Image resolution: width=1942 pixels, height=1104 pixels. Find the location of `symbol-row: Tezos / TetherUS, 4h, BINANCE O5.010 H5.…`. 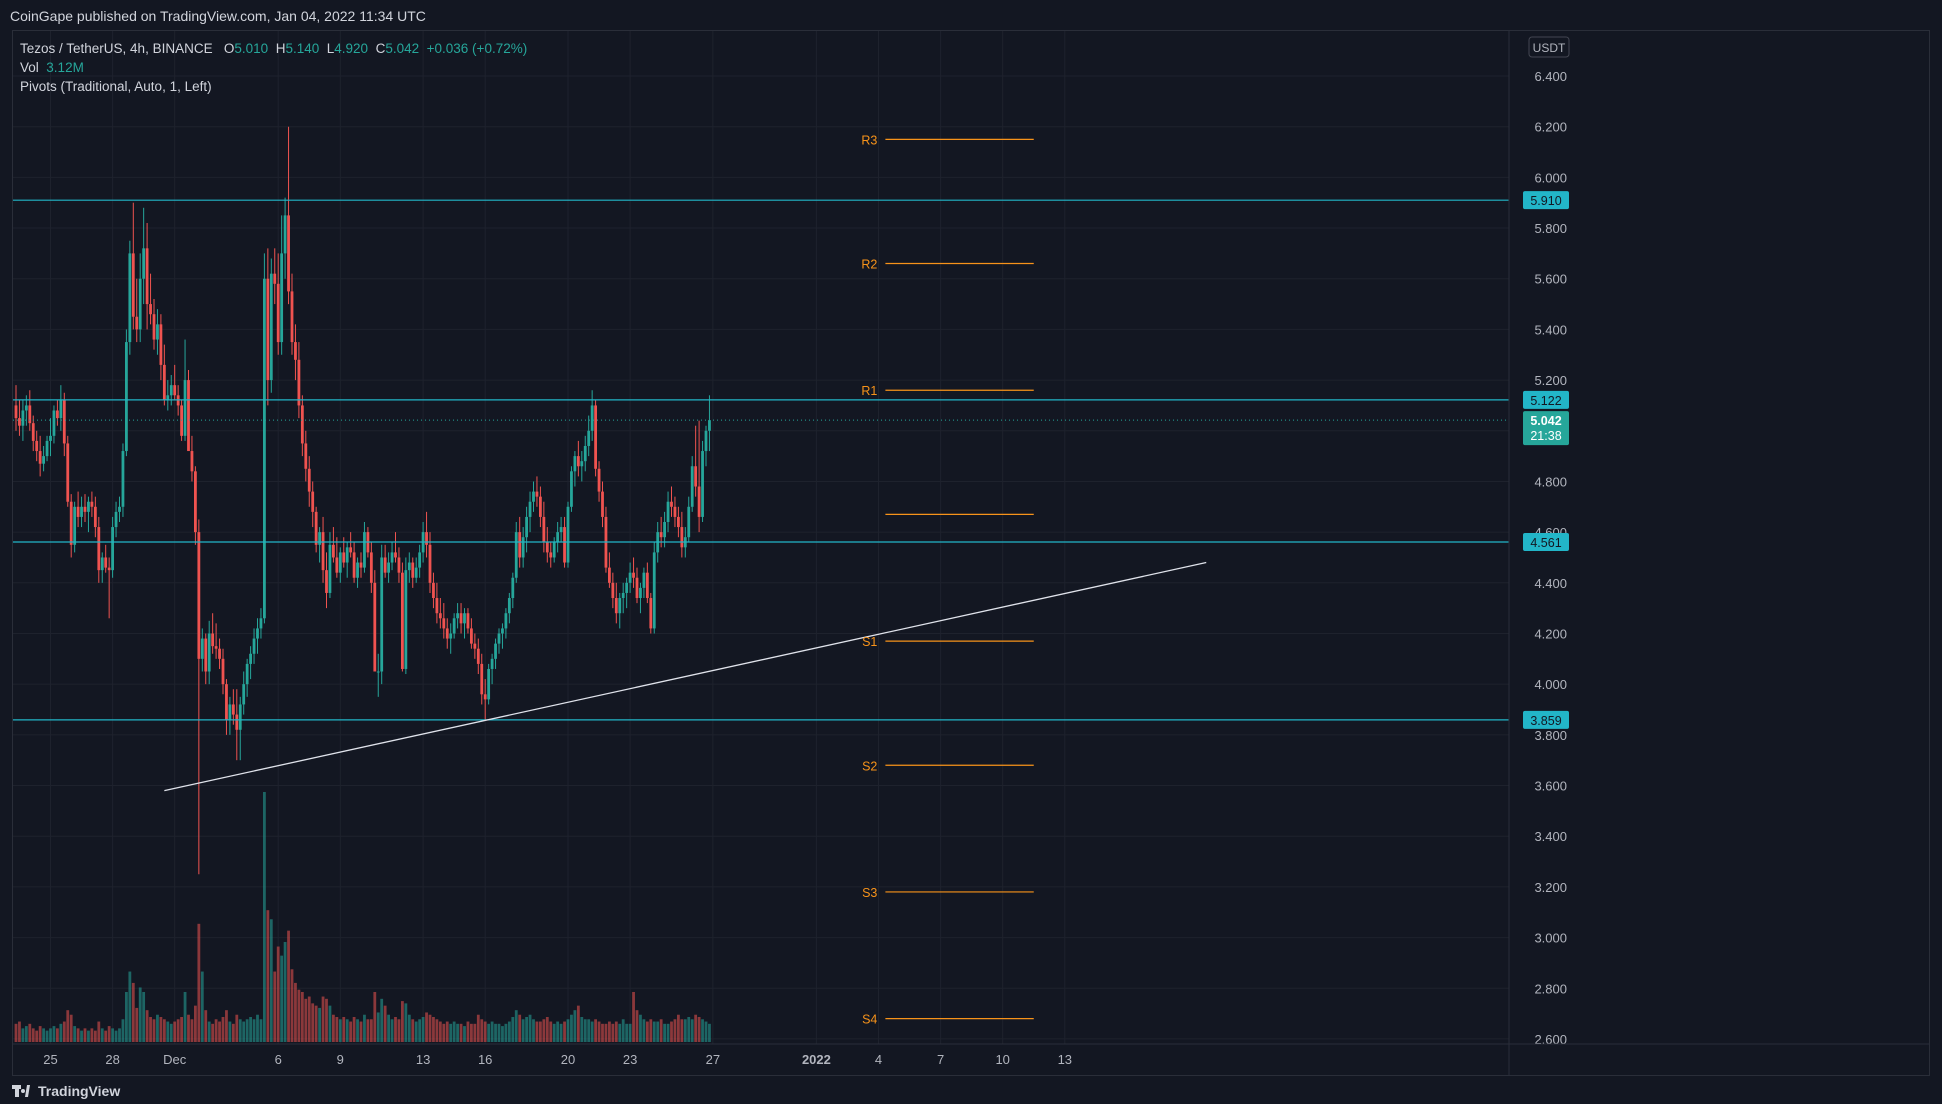

symbol-row: Tezos / TetherUS, 4h, BINANCE O5.010 H5.… is located at coordinates (273, 48).